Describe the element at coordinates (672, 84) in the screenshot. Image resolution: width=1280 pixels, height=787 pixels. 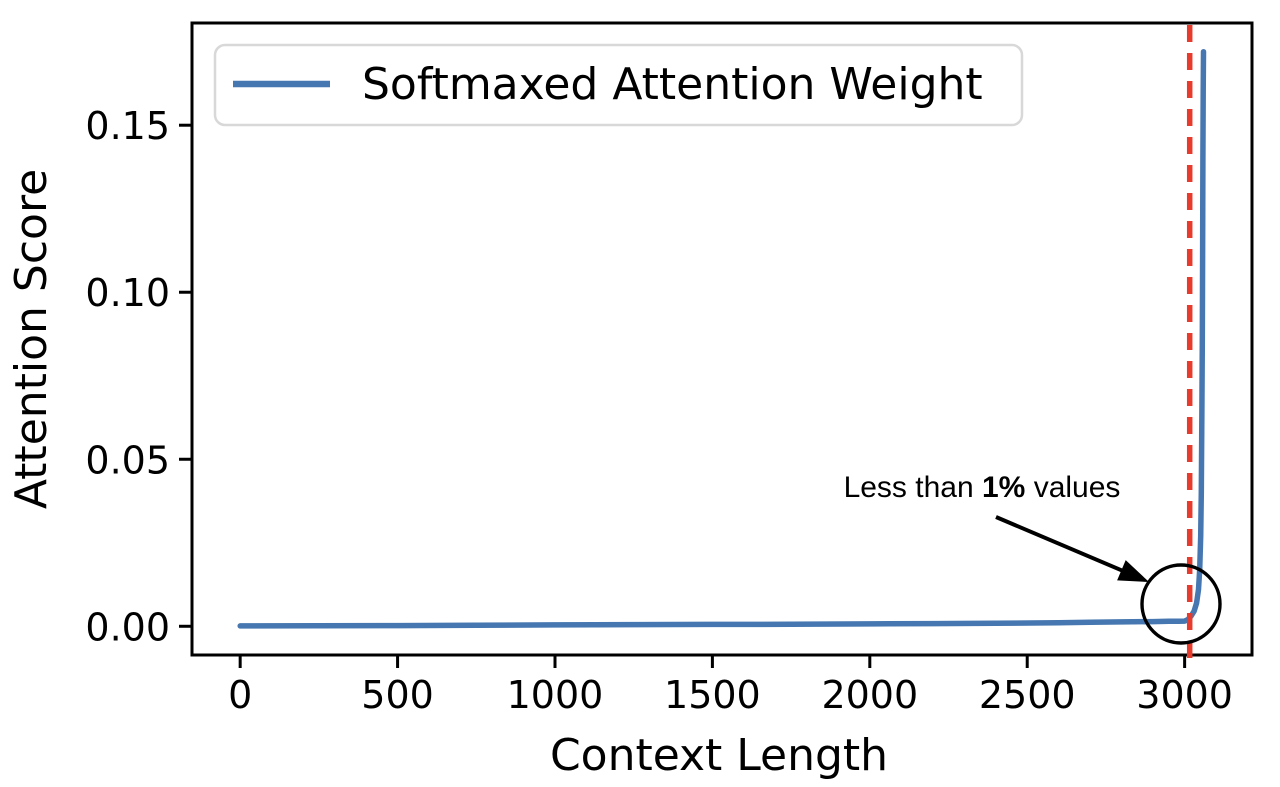
I see `legend-label: Softmaxed Attention Weight` at that location.